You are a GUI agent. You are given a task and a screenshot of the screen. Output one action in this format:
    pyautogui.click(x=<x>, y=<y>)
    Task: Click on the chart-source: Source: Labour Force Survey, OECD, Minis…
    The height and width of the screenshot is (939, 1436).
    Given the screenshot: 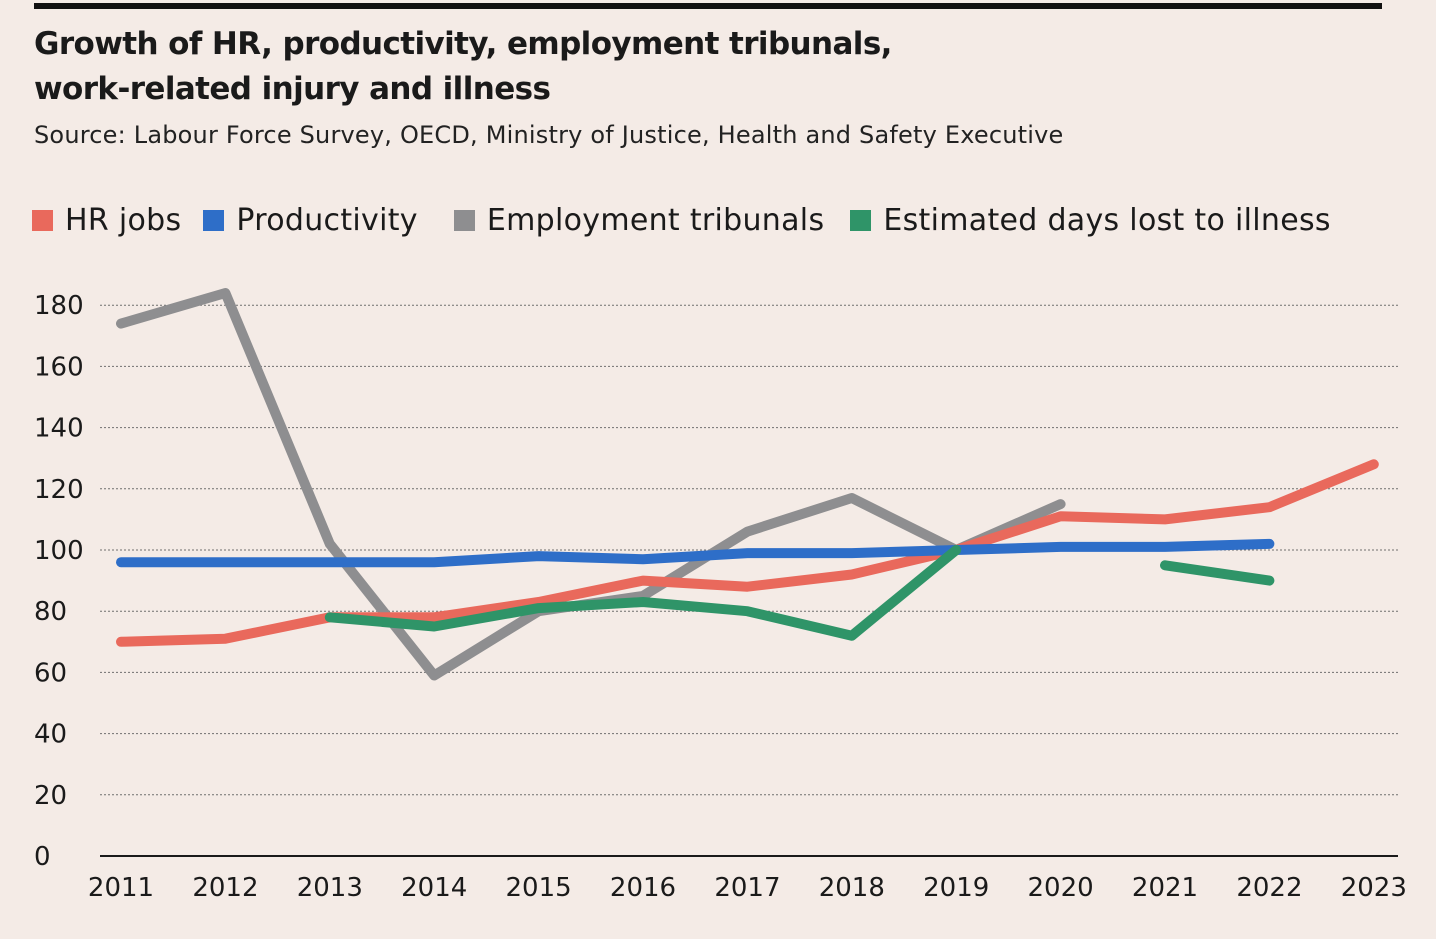 What is the action you would take?
    pyautogui.click(x=549, y=135)
    